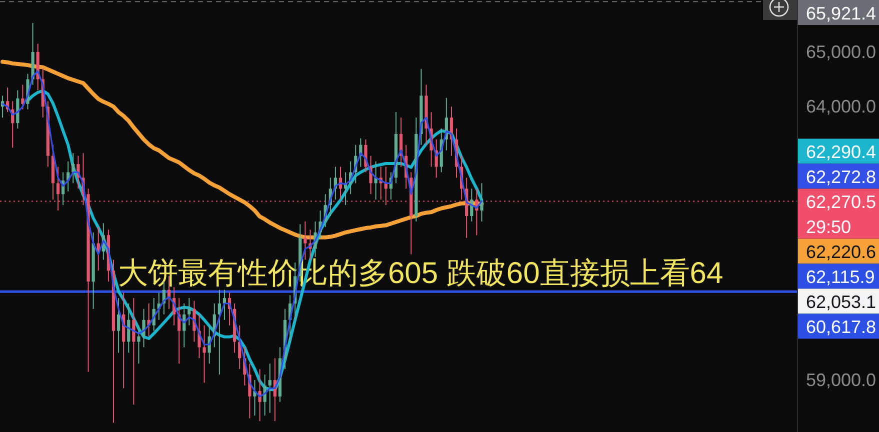 This screenshot has width=879, height=432. I want to click on ref-line-label: 65,921.4, so click(841, 14).